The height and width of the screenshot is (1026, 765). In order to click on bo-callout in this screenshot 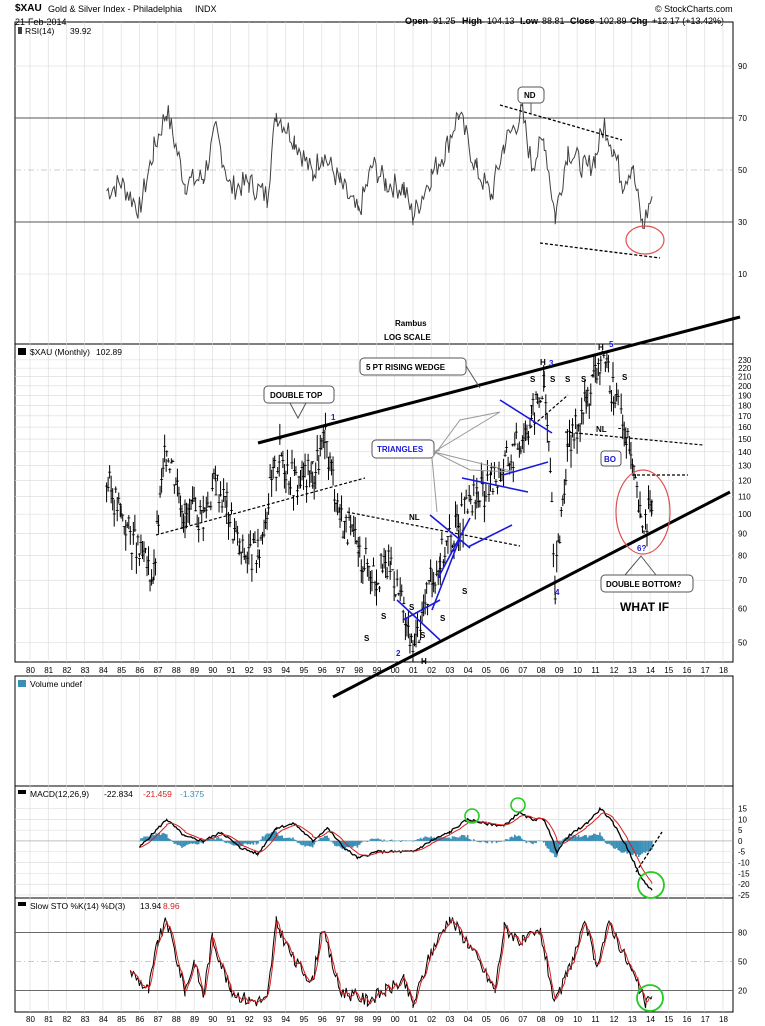, I will do `click(611, 458)`.